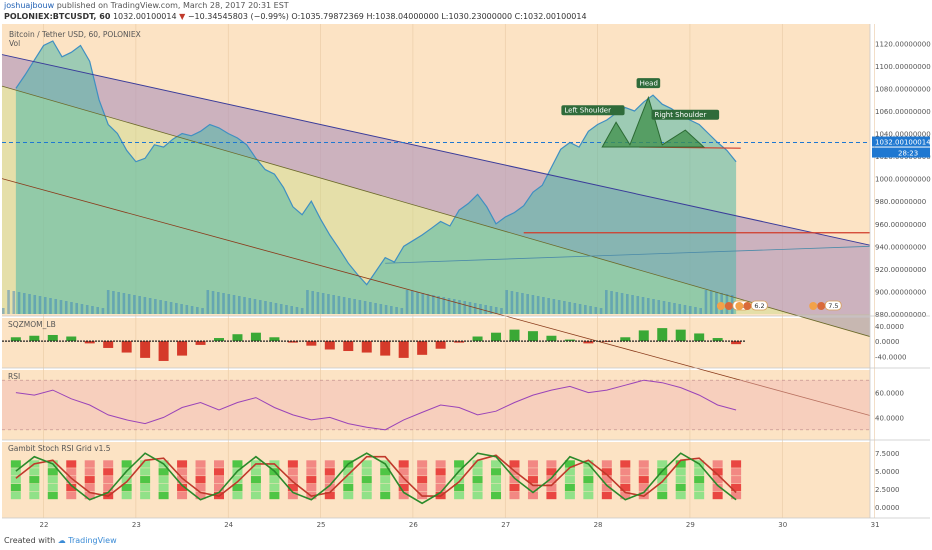 This screenshot has width=932, height=550. I want to click on high-label: H:, so click(371, 16).